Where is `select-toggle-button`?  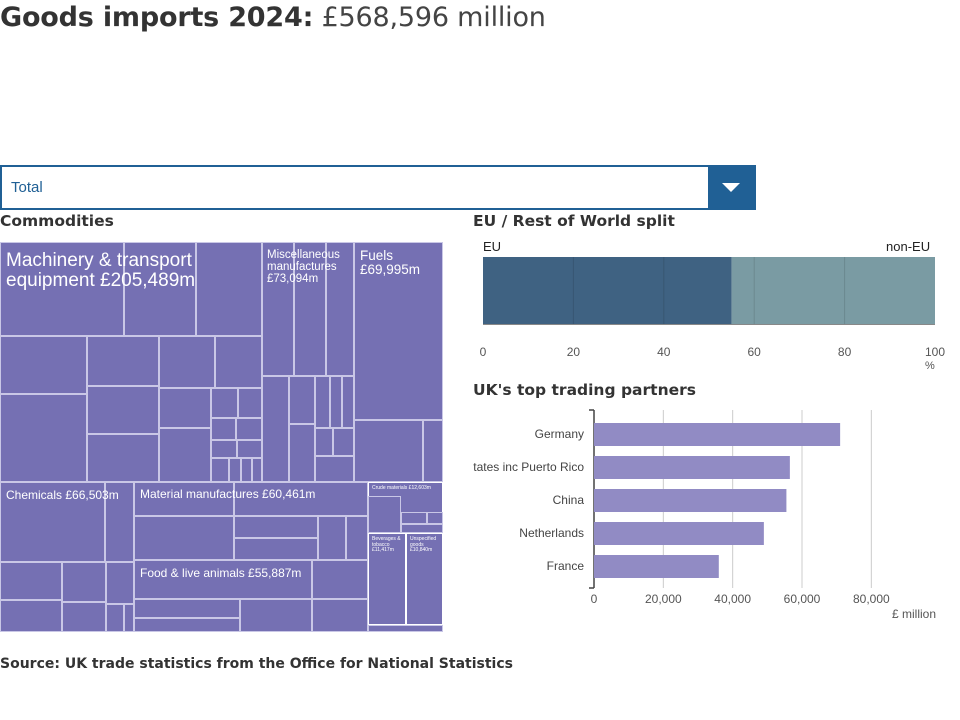
select-toggle-button is located at coordinates (731, 187).